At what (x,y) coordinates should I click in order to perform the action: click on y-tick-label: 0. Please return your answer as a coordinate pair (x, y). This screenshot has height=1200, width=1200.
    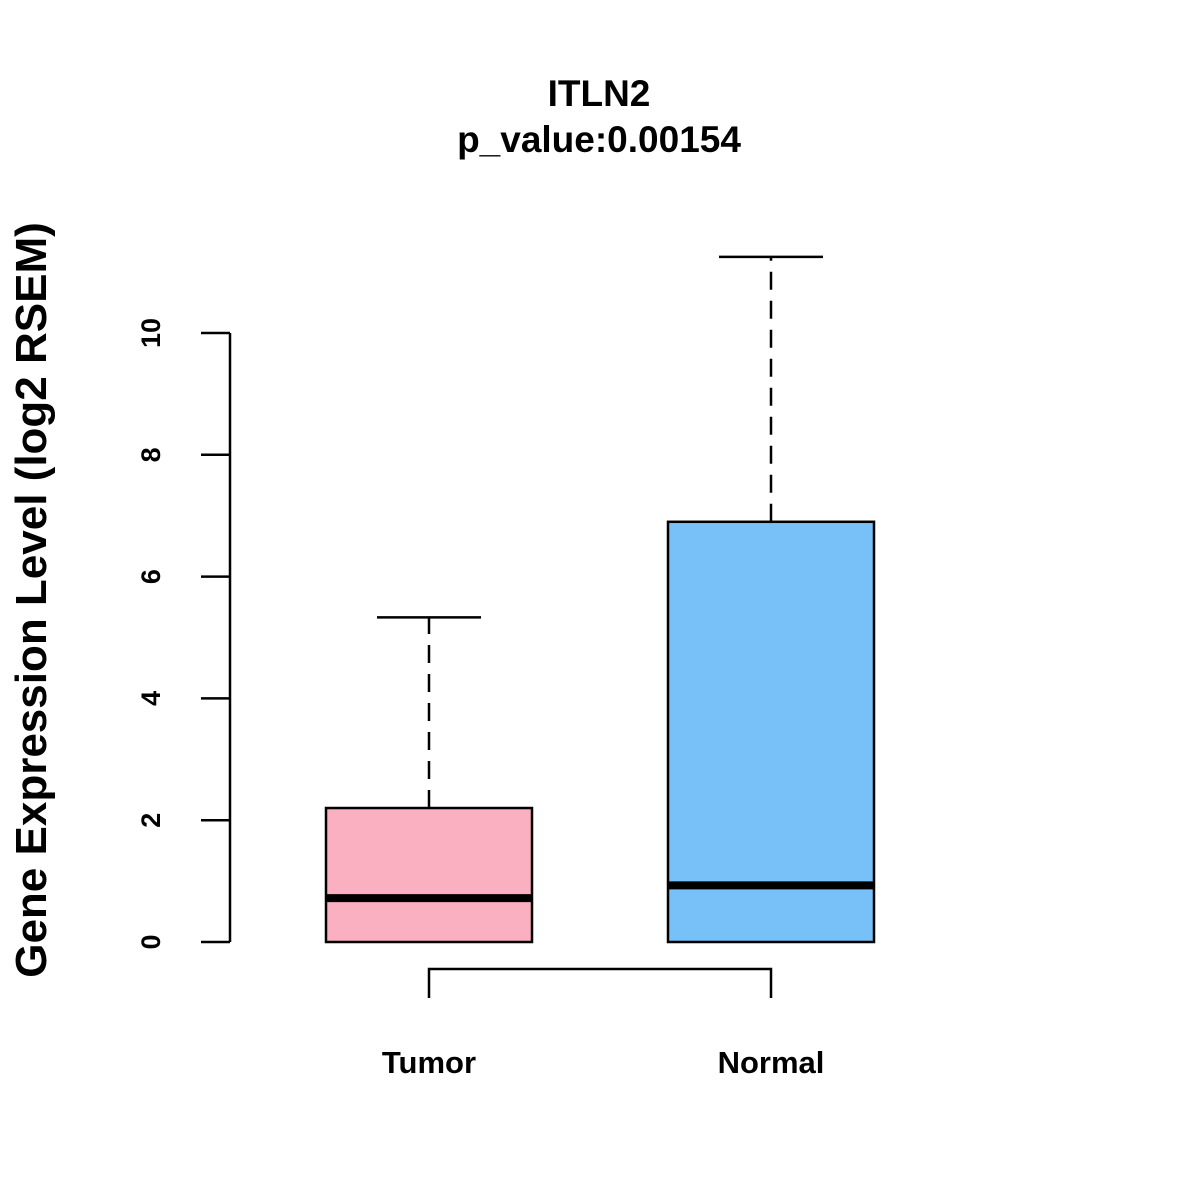
    Looking at the image, I should click on (151, 941).